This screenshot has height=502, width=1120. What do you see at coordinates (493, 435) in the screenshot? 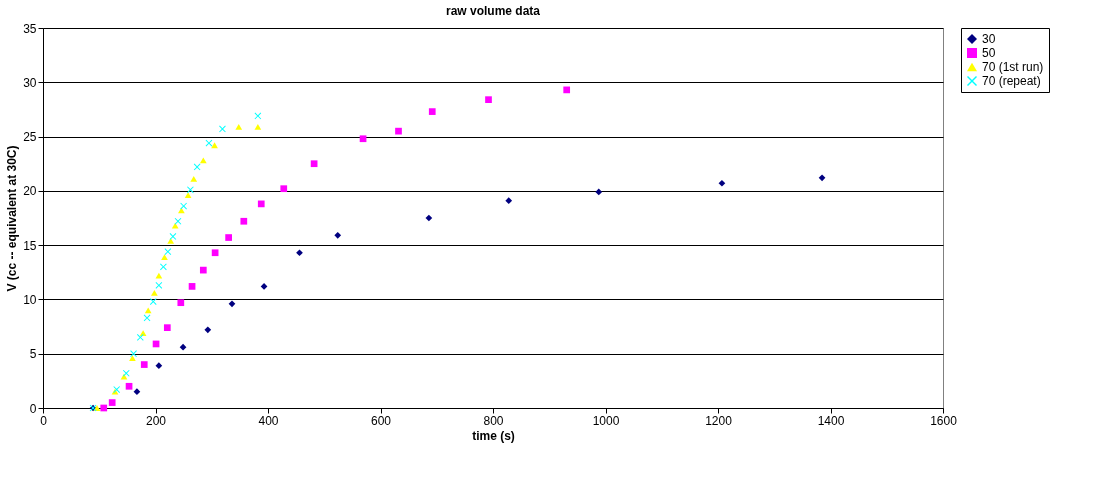
I see `x-axis-title: time (s)` at bounding box center [493, 435].